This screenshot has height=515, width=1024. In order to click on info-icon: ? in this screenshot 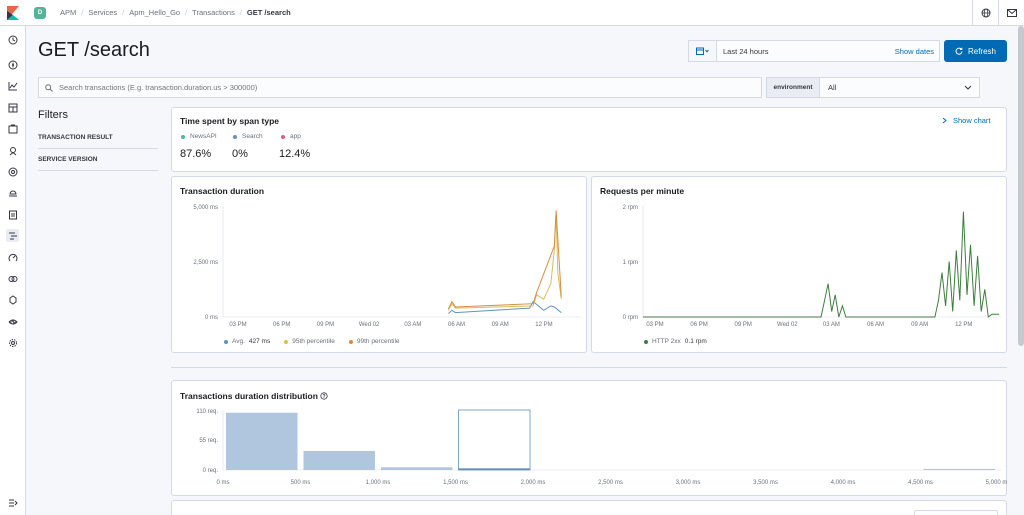, I will do `click(324, 396)`.